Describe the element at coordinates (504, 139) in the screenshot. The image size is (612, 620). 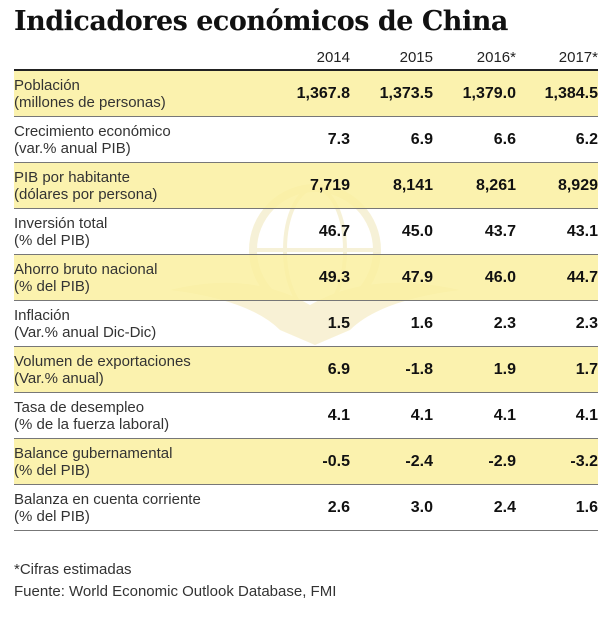
I see `table-cell: 6.6` at that location.